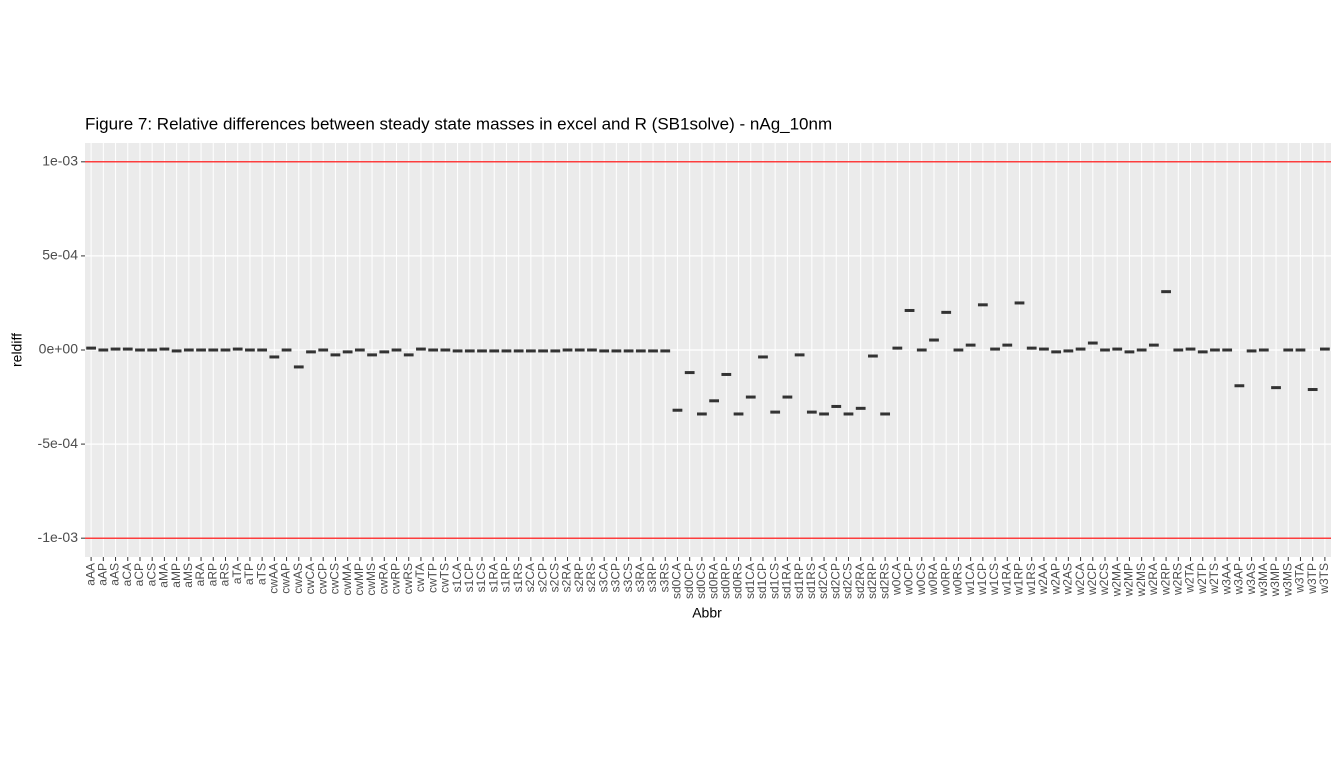 This screenshot has height=768, width=1344. Describe the element at coordinates (1055, 579) in the screenshot. I see `x-tick-label: w2AP` at that location.